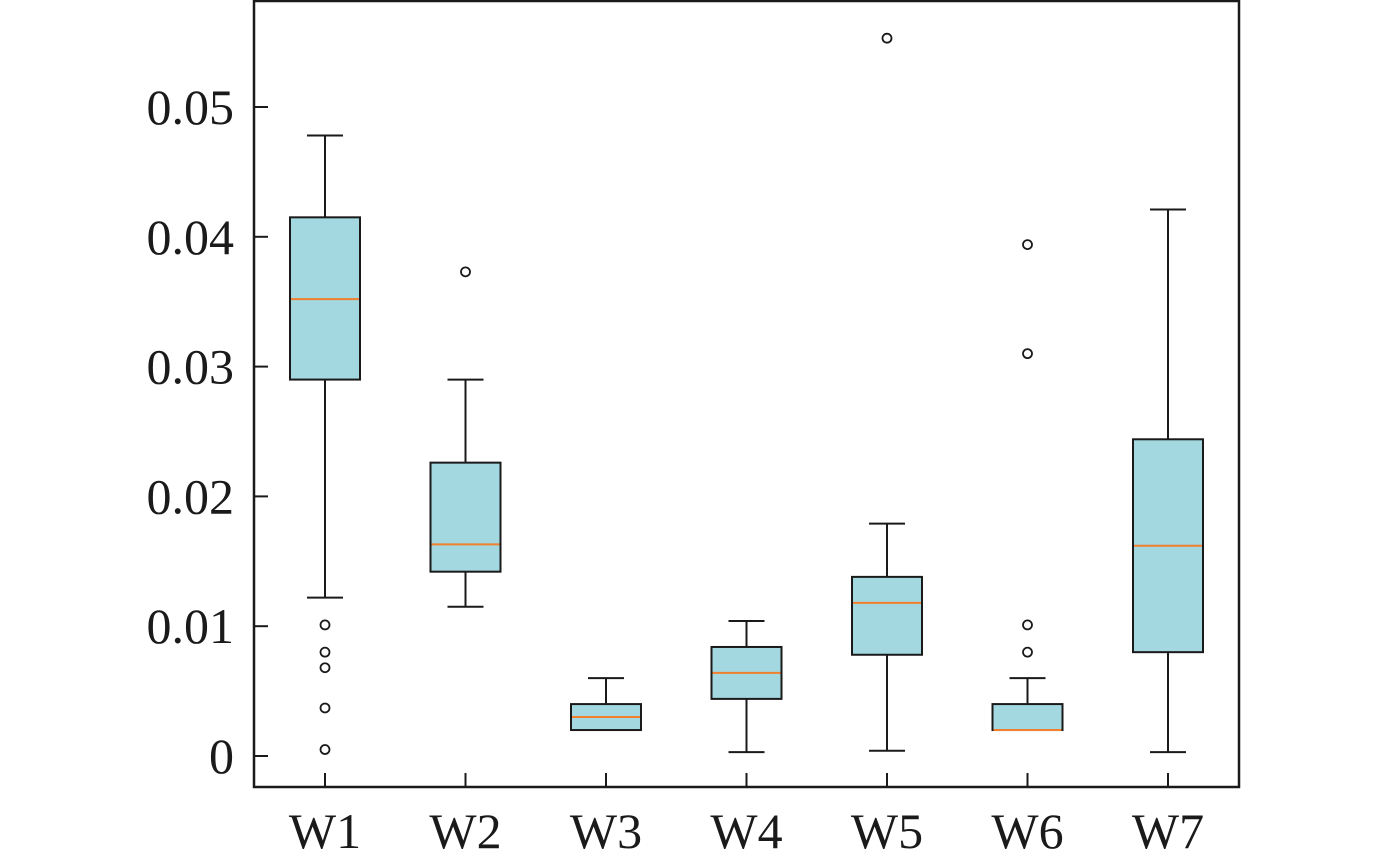 The height and width of the screenshot is (864, 1378). What do you see at coordinates (325, 831) in the screenshot?
I see `x-tick-label: W1` at bounding box center [325, 831].